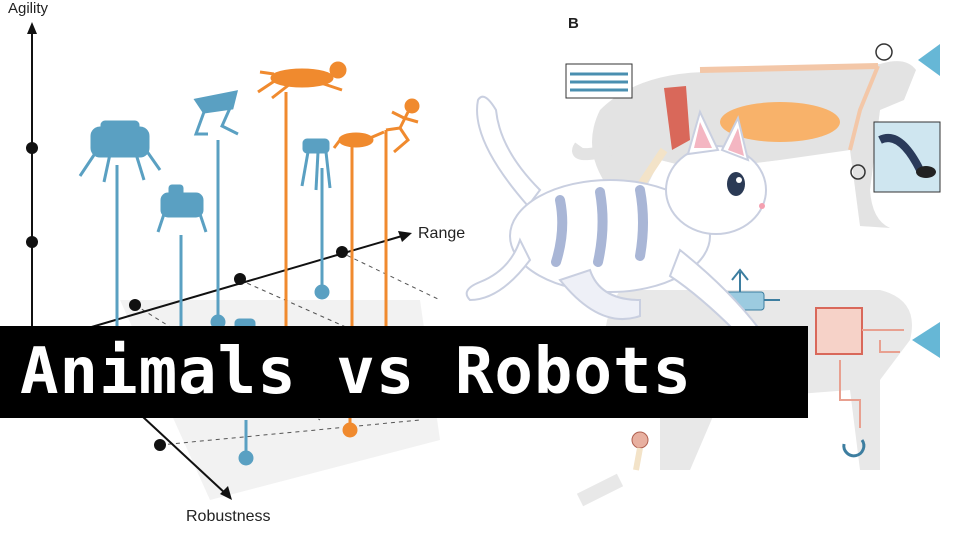 The image size is (960, 545). I want to click on robot-quadruped-small-icon, so click(182, 208).